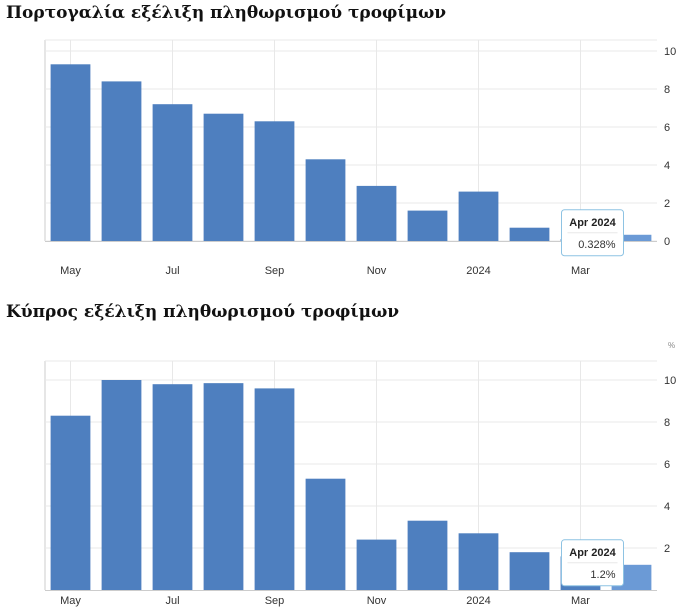  I want to click on chart-title-cyprus: Κύπρος εξέλιξη πληθωρισμού τροφίμων, so click(203, 312).